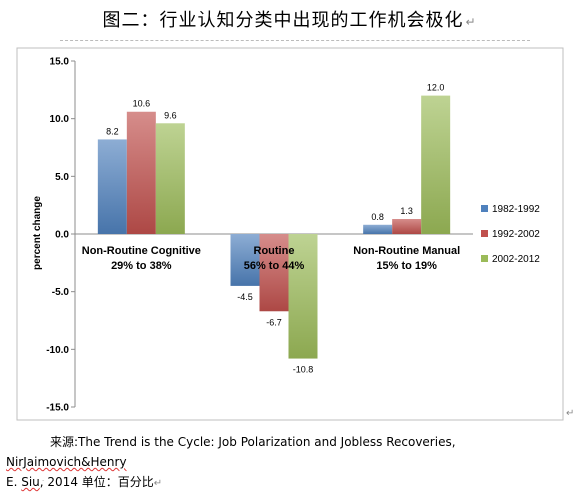  Describe the element at coordinates (142, 104) in the screenshot. I see `data-label: 10.6` at that location.